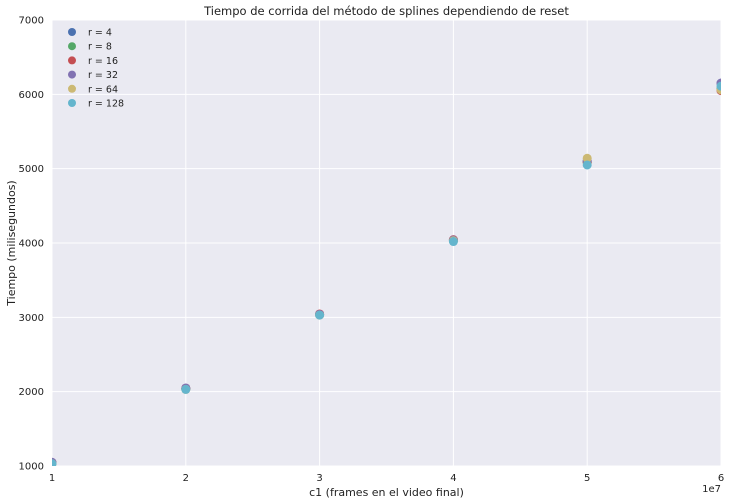 This screenshot has width=731, height=504. Describe the element at coordinates (31, 392) in the screenshot. I see `y-tick-label: 2000` at that location.